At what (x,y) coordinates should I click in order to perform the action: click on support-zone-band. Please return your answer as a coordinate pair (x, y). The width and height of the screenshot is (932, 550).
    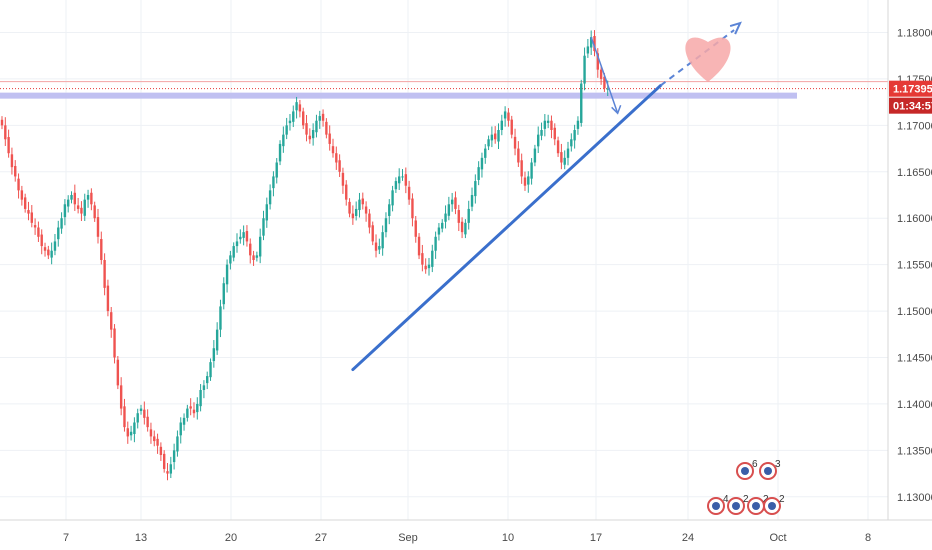
    Looking at the image, I should click on (398, 95).